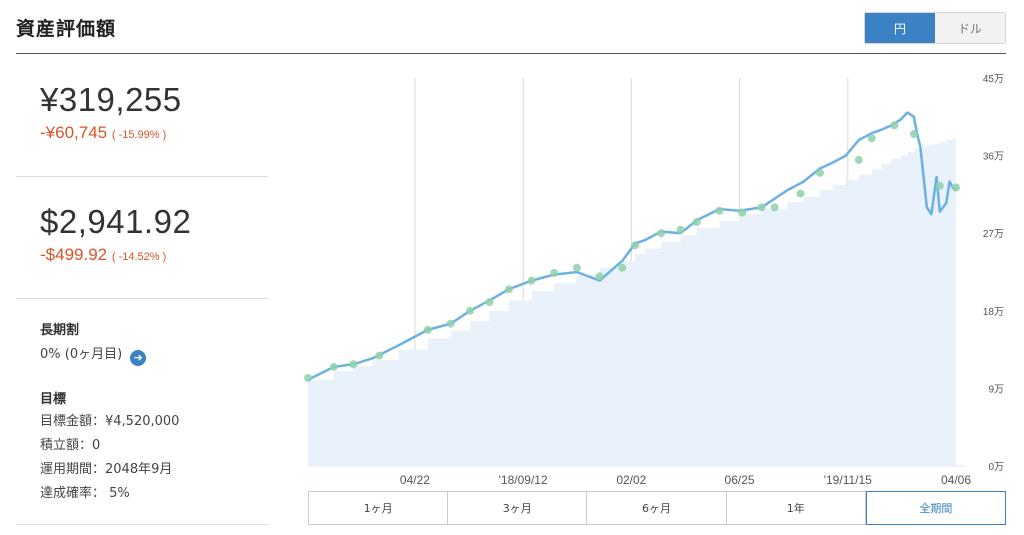 The image size is (1024, 535). I want to click on yen-valuation-block: ¥319,255 -¥60,745 ( -15.99% ), so click(142, 116).